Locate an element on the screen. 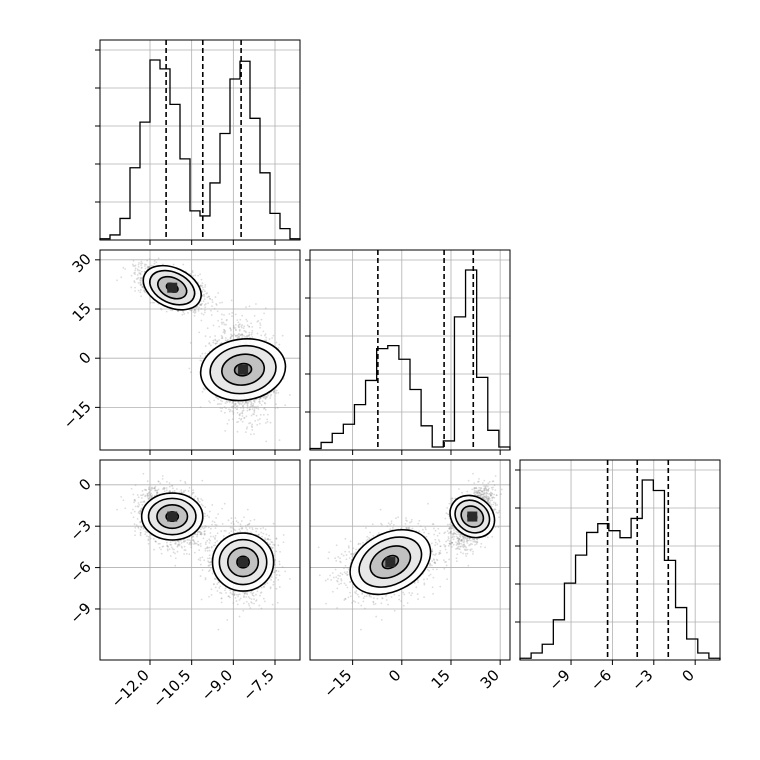  y-tick-label: 0 is located at coordinates (84, 357).